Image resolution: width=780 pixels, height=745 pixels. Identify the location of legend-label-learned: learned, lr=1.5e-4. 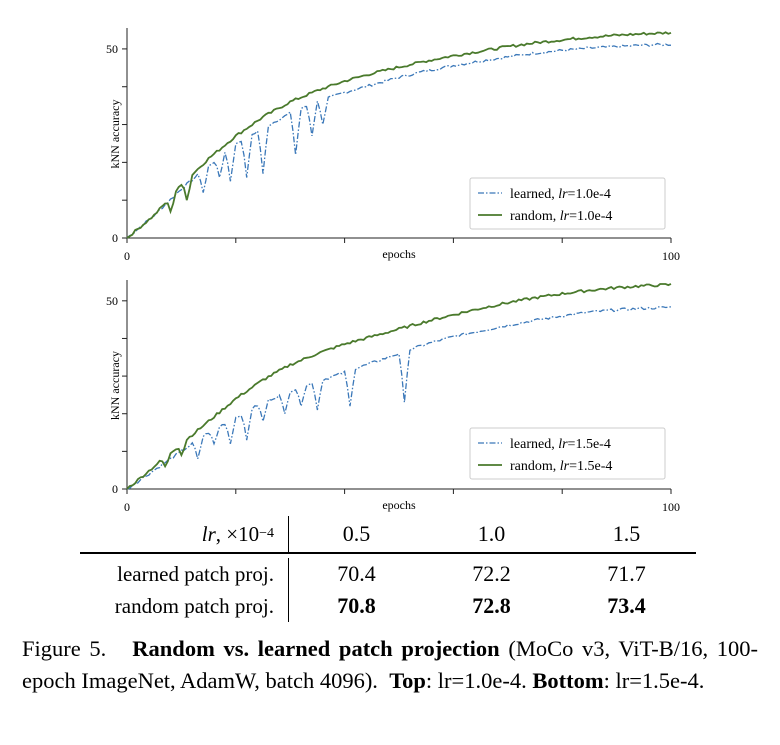
(560, 444).